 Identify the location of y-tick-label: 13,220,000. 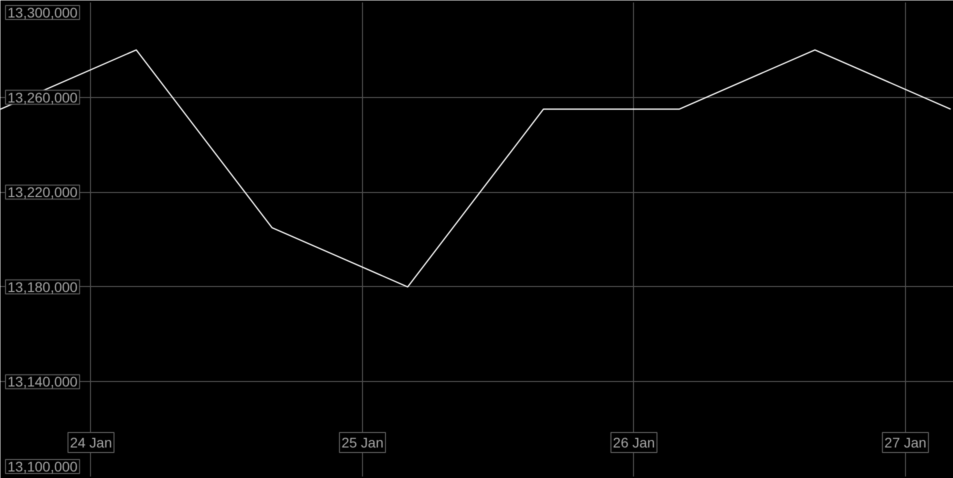
(43, 192).